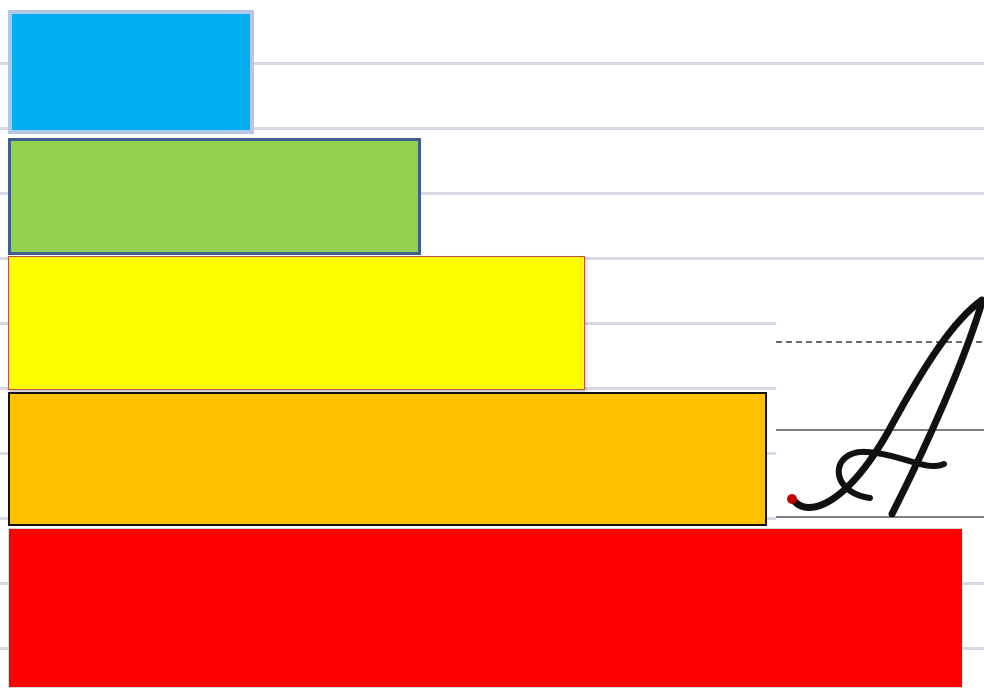 This screenshot has width=984, height=688. Describe the element at coordinates (792, 499) in the screenshot. I see `start-dot` at that location.